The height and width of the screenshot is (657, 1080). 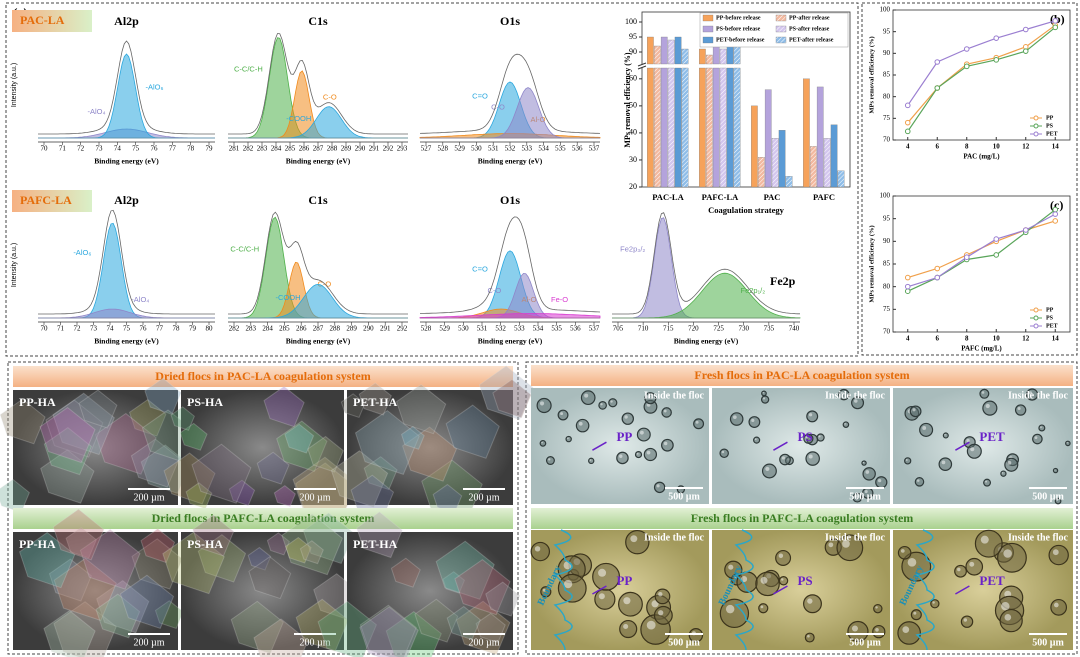 I want to click on x-tick-label: 6, so click(x=938, y=147).